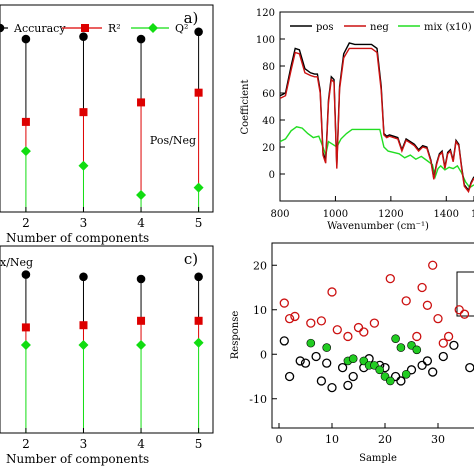  What do you see at coordinates (438, 439) in the screenshot?
I see `x-tick-label: 30` at bounding box center [438, 439].